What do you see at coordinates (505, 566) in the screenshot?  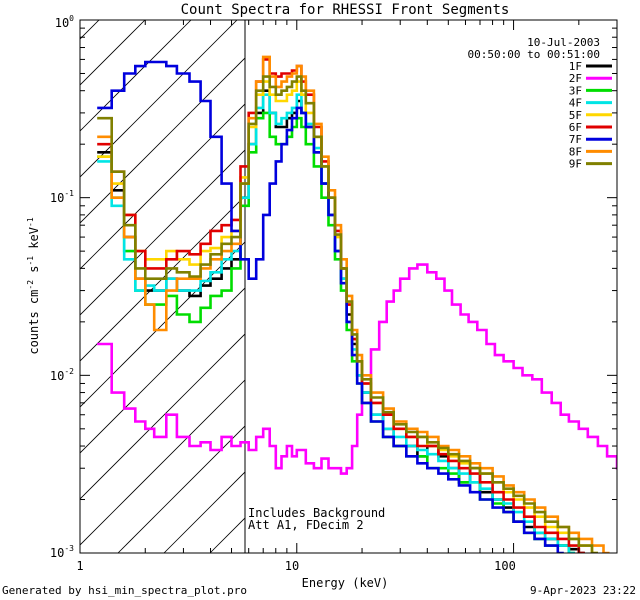 I see `x-tick-label: 100` at bounding box center [505, 566].